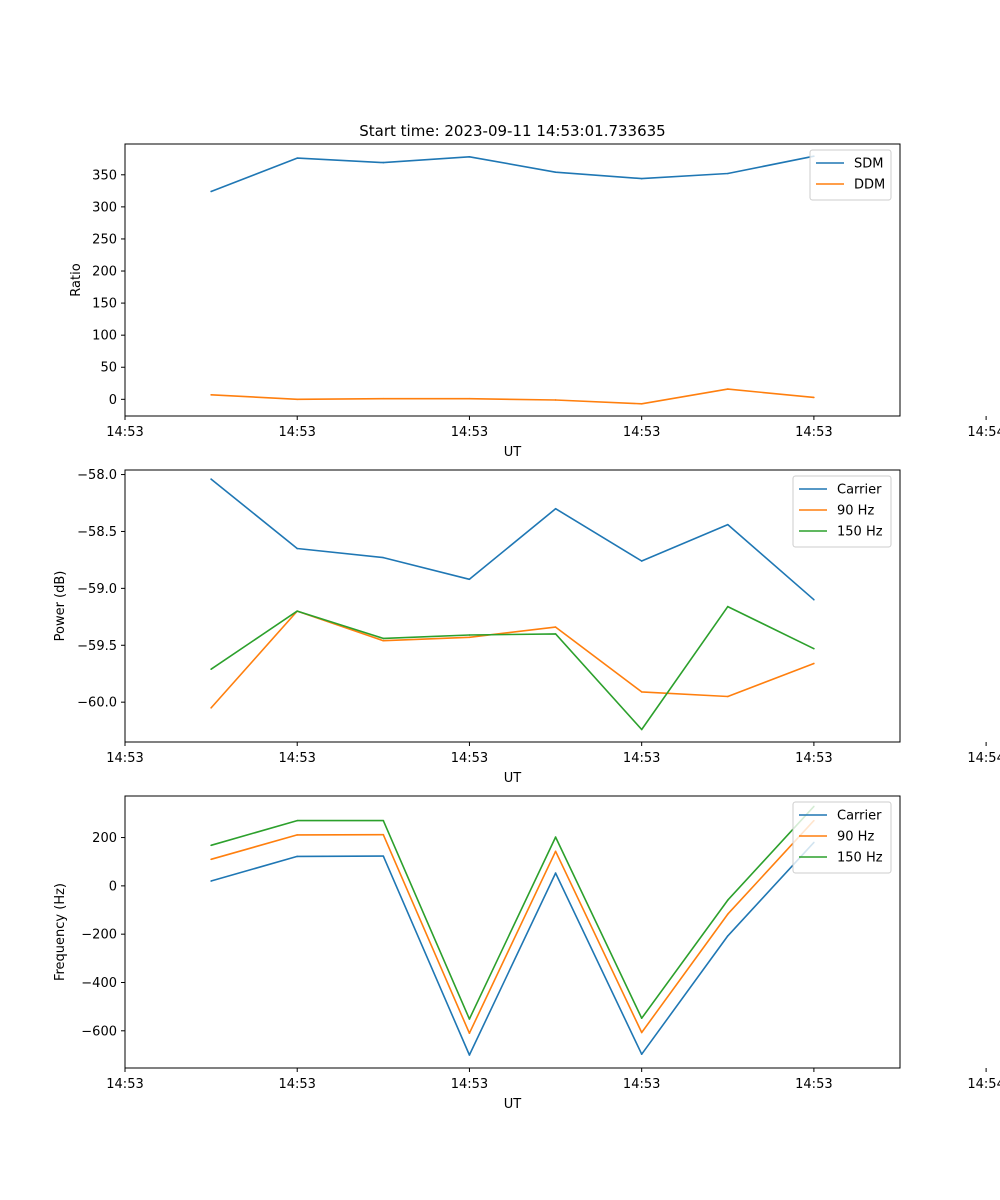 The image size is (1000, 1200). Describe the element at coordinates (512, 174) in the screenshot. I see `series-line-sdm` at that location.